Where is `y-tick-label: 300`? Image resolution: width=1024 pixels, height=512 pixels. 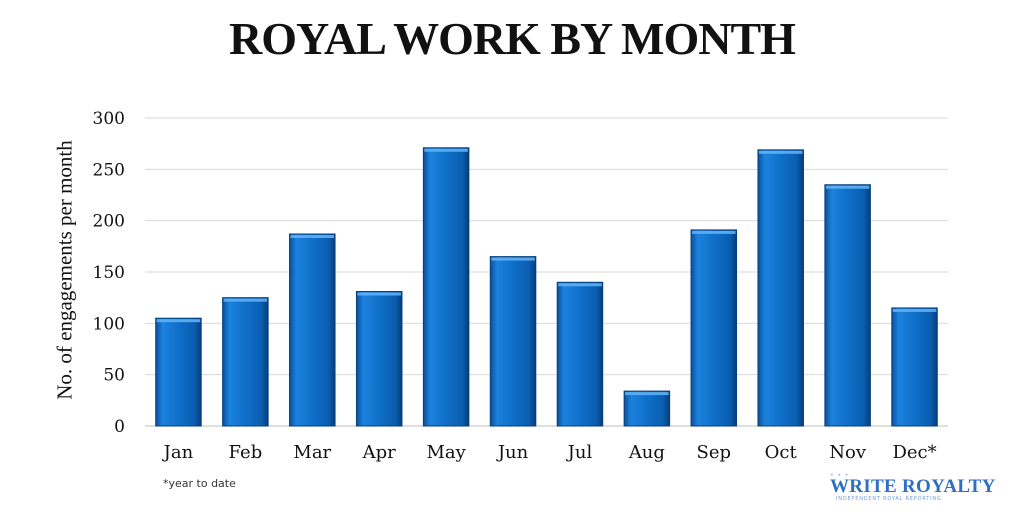
y-tick-label: 300 is located at coordinates (109, 119).